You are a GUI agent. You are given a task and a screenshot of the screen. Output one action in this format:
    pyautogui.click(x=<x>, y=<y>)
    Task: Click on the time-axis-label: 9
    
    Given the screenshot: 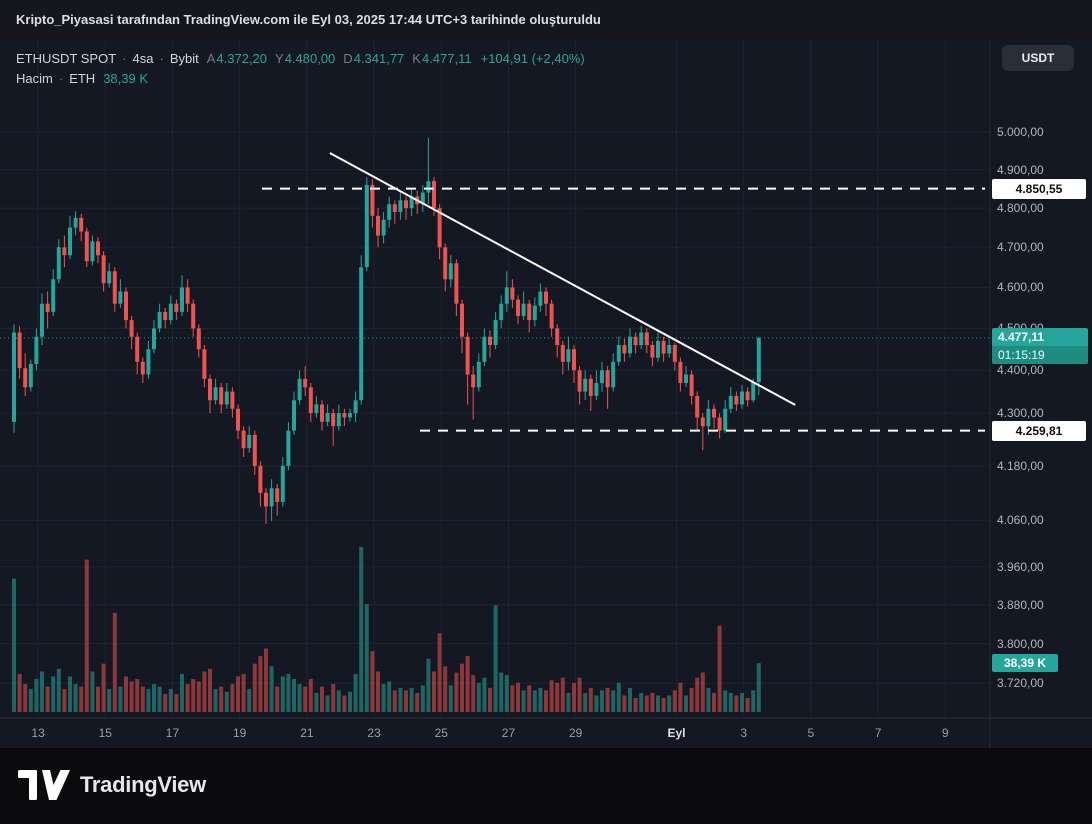 What is the action you would take?
    pyautogui.click(x=945, y=733)
    